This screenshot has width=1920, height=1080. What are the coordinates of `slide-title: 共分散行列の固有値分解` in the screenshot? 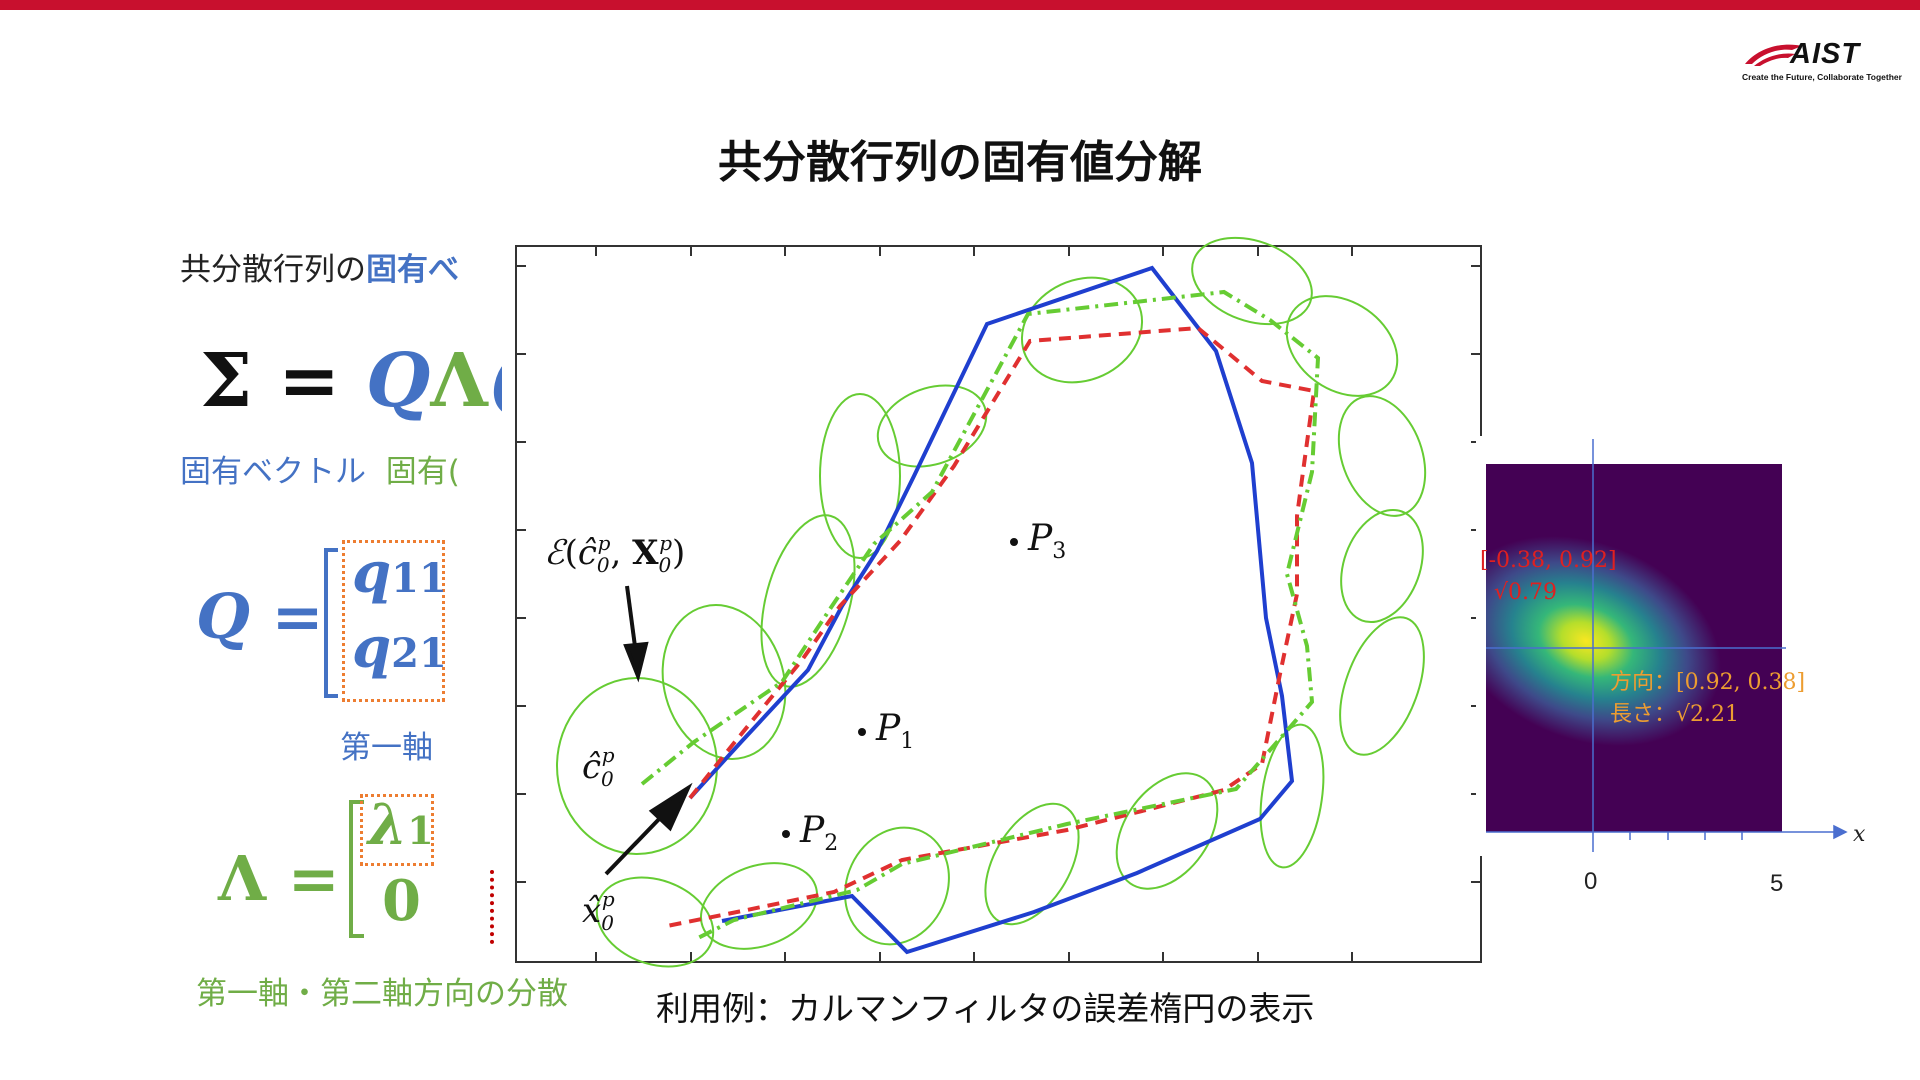 It's located at (960, 162).